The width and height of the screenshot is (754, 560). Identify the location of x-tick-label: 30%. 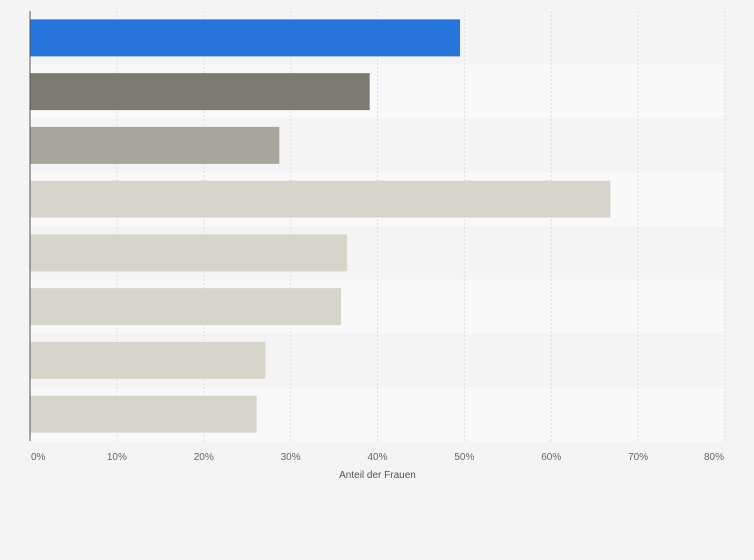
(291, 457).